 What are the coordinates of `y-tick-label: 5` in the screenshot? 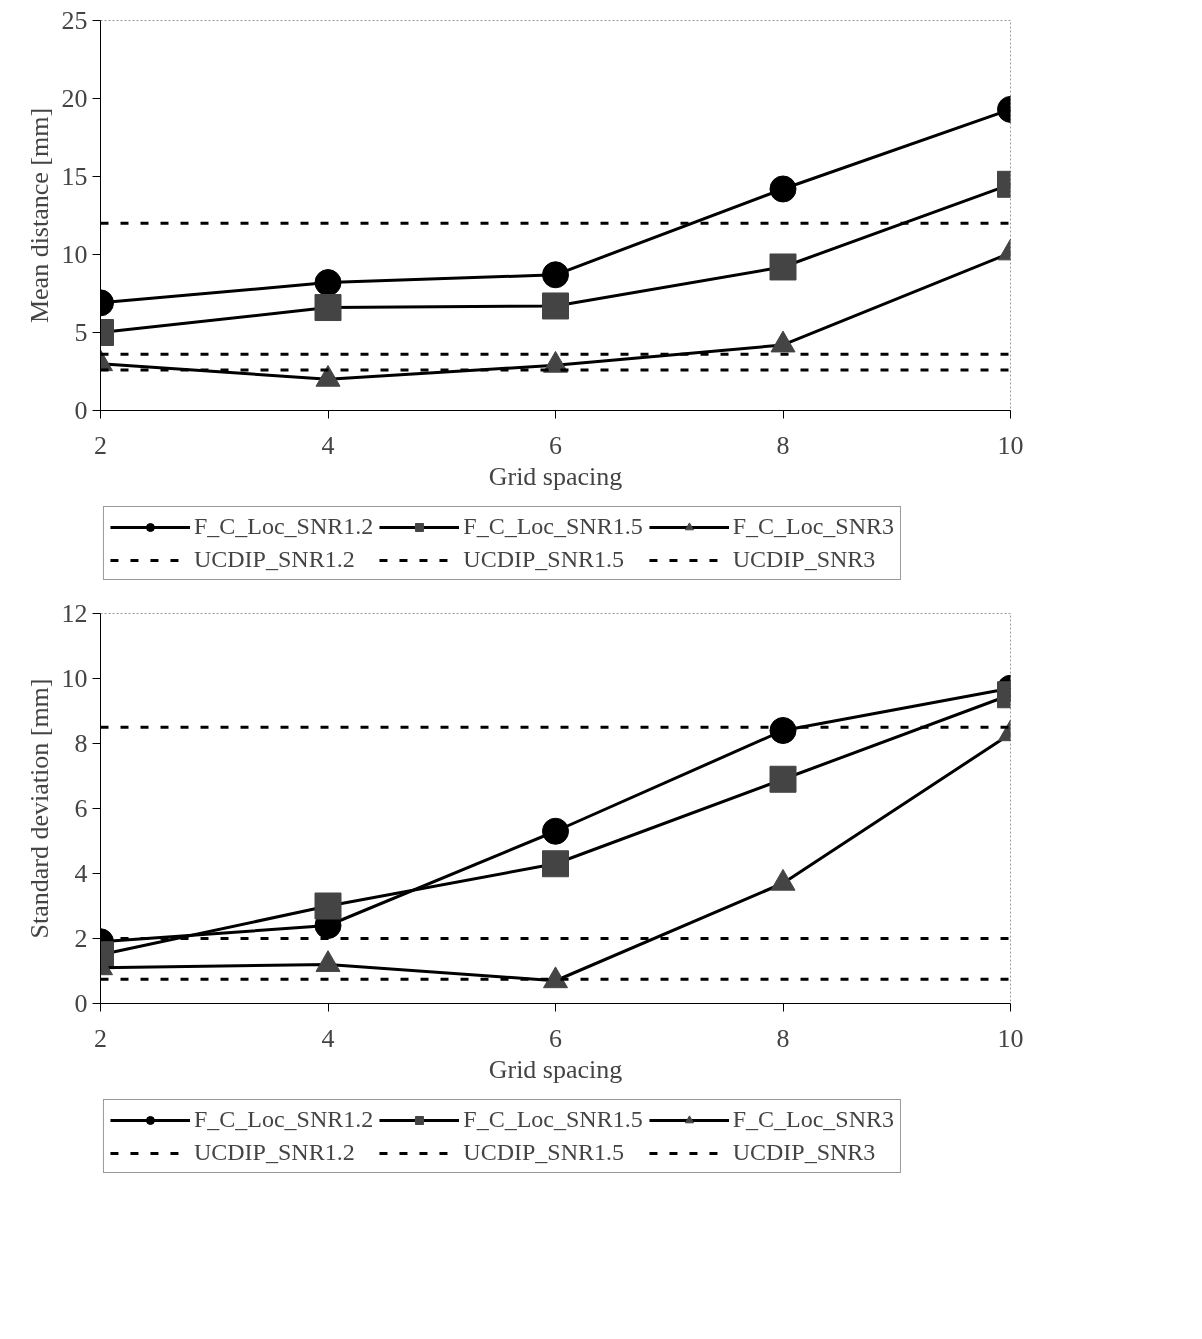 It's located at (81, 332).